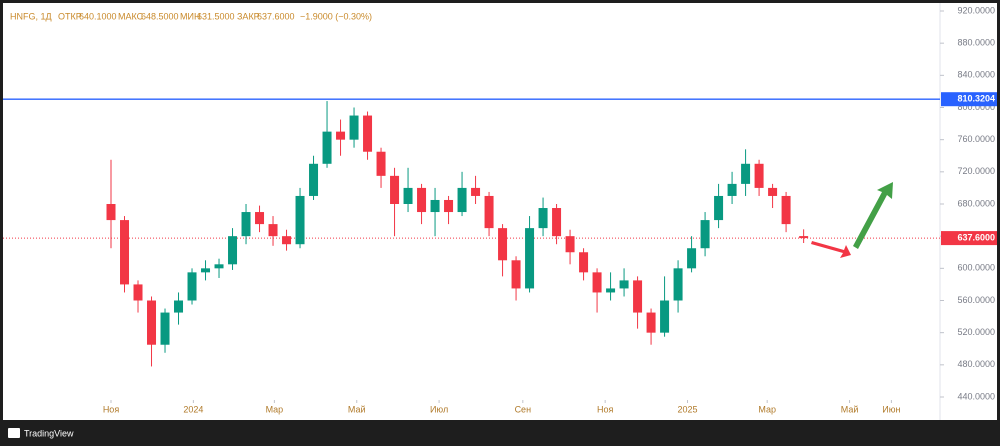 This screenshot has width=1000, height=446. Describe the element at coordinates (98, 16) in the screenshot. I see `open-value: 640.1000` at that location.